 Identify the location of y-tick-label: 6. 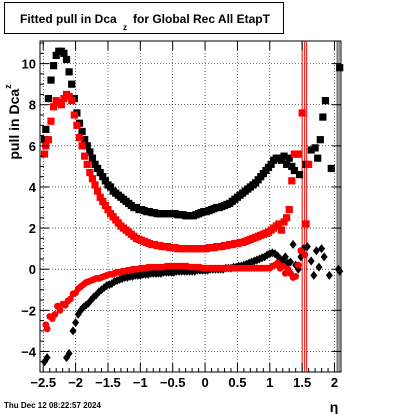
(32, 146).